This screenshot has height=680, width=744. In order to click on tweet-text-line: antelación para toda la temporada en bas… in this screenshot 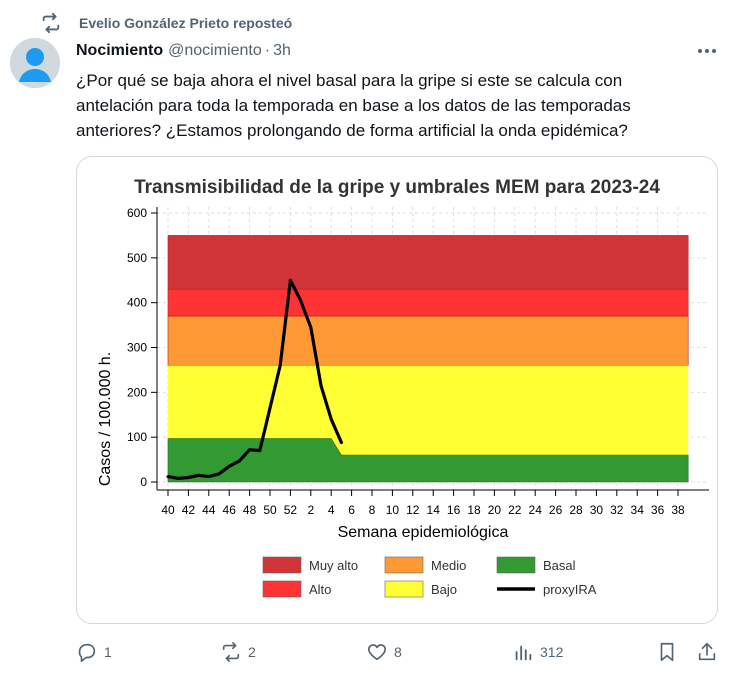, I will do `click(353, 105)`.